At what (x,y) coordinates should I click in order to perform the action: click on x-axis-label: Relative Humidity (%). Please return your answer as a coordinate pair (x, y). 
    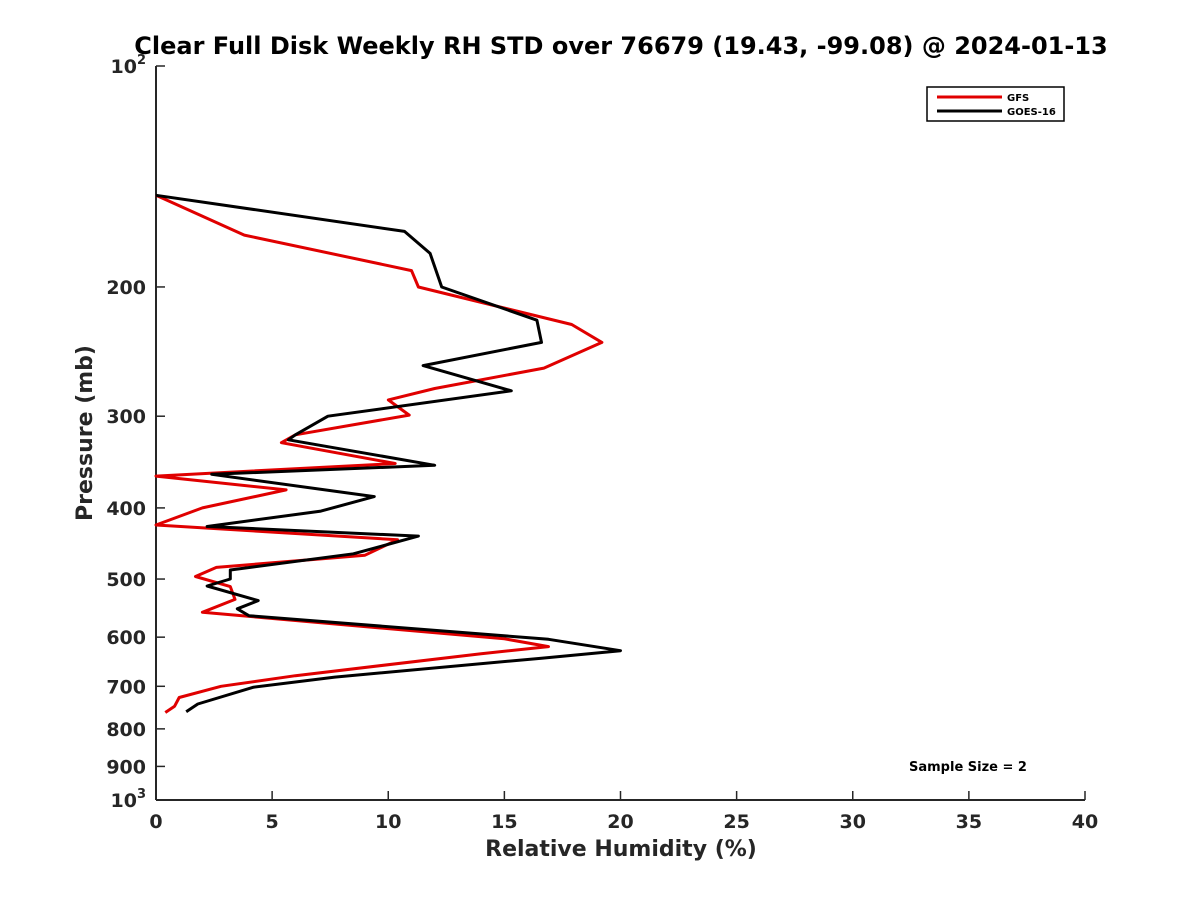
    Looking at the image, I should click on (621, 849).